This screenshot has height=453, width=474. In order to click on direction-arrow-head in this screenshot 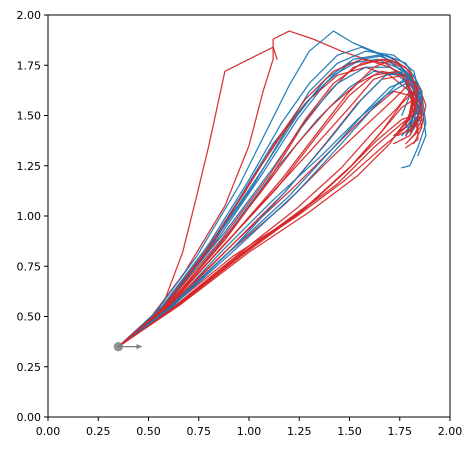, I will do `click(139, 347)`.